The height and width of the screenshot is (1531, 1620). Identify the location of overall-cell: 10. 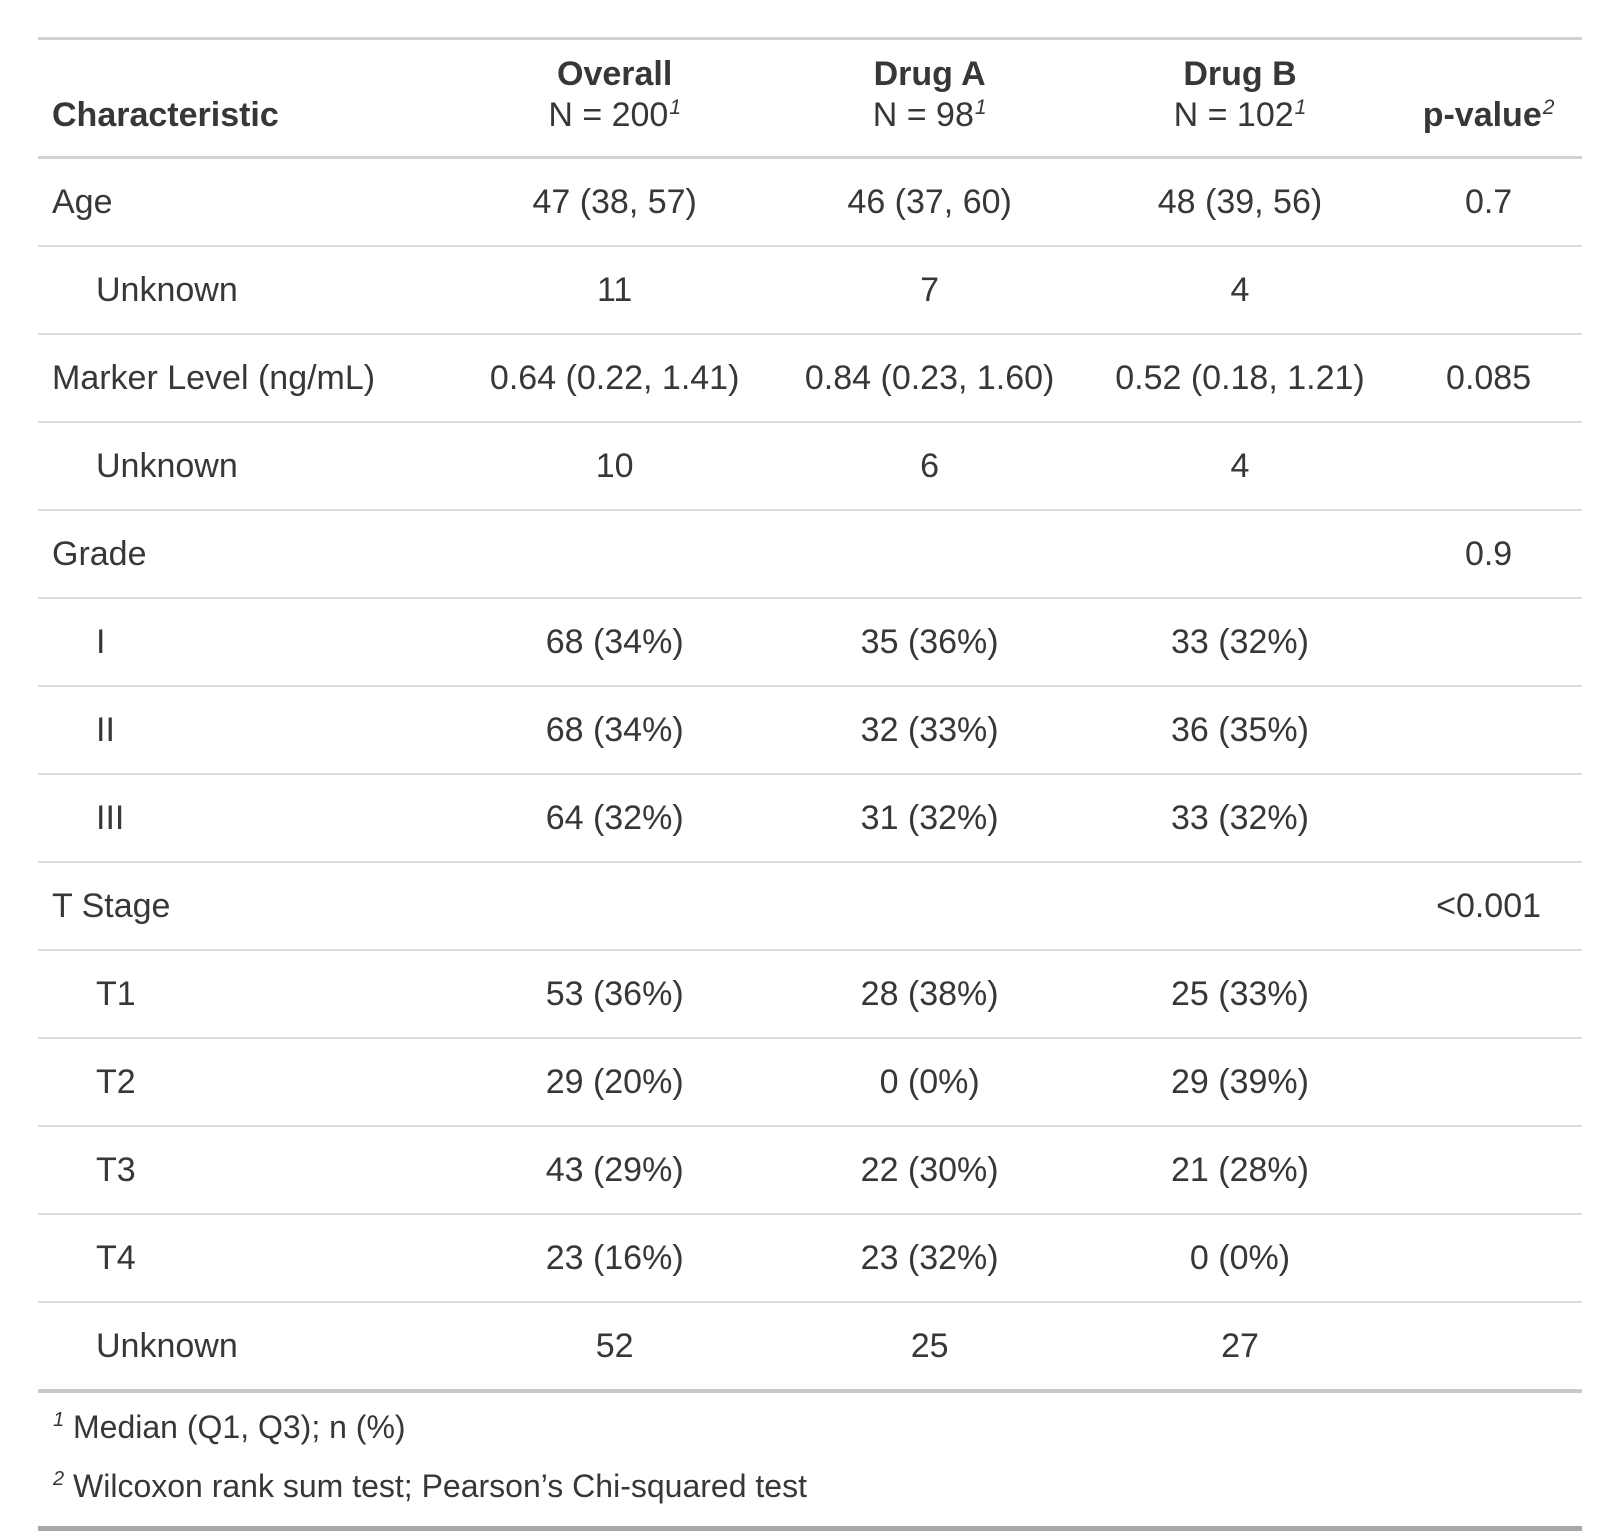
(614, 466).